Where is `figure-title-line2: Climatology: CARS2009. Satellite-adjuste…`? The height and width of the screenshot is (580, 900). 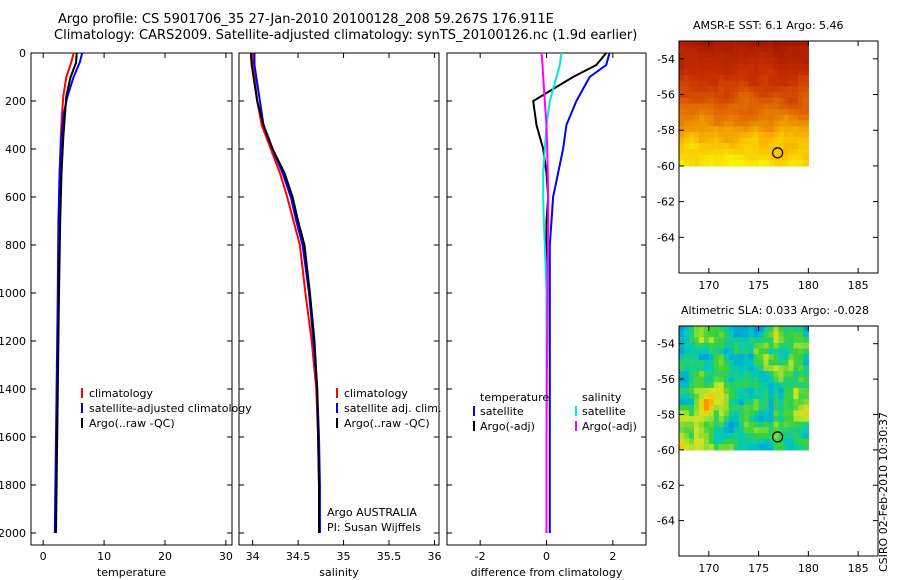
figure-title-line2: Climatology: CARS2009. Satellite-adjuste… is located at coordinates (346, 35).